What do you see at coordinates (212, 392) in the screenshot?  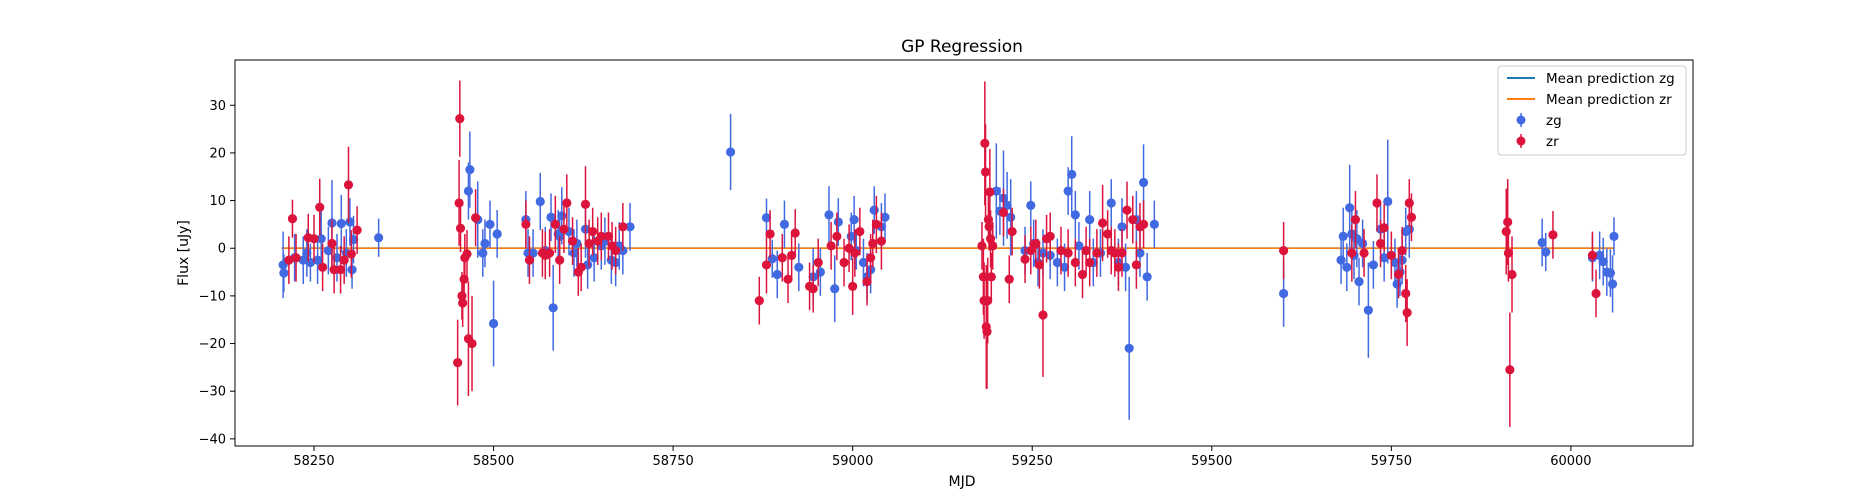 I see `y-tick-label: −30` at bounding box center [212, 392].